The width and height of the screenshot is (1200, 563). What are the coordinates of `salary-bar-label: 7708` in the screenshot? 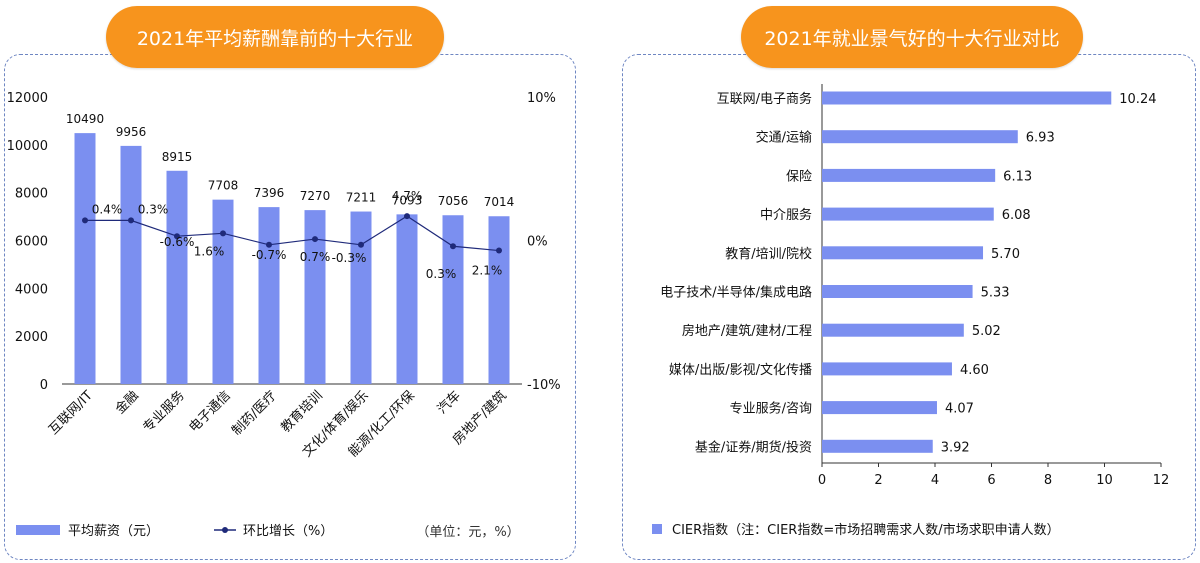 It's located at (223, 186).